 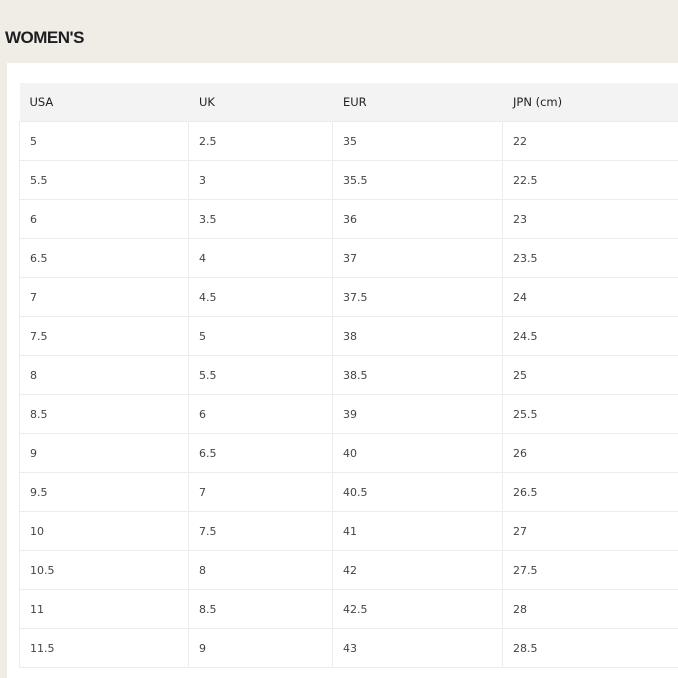 I want to click on table-cell: 4.5, so click(x=260, y=297).